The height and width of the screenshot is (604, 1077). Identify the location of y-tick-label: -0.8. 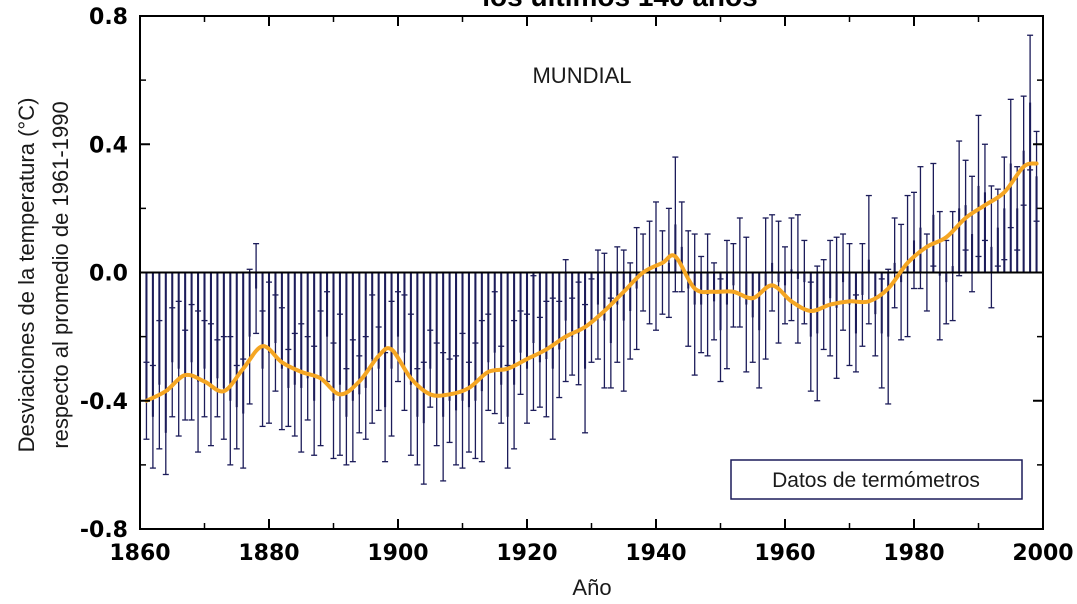
(104, 530).